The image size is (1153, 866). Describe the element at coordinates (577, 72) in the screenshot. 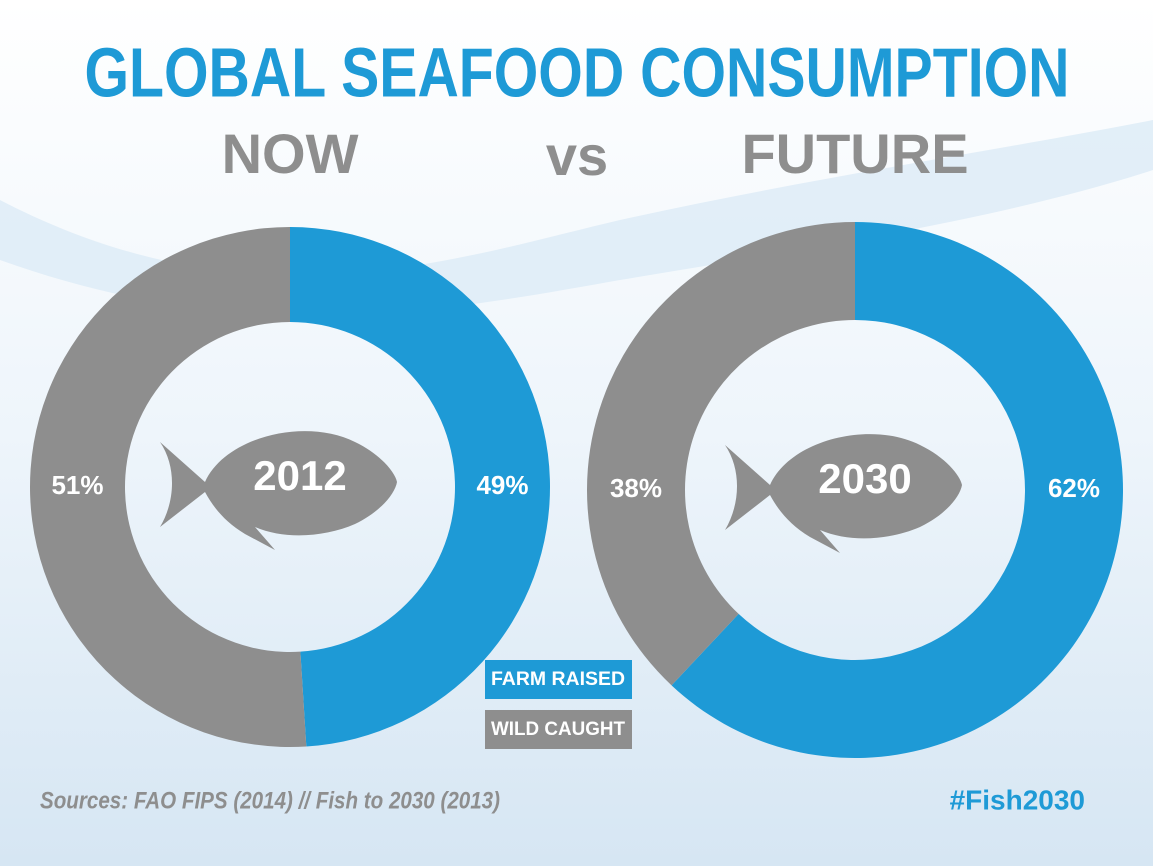

I see `title: GLOBAL SEAFOOD CONSUMPTION` at that location.